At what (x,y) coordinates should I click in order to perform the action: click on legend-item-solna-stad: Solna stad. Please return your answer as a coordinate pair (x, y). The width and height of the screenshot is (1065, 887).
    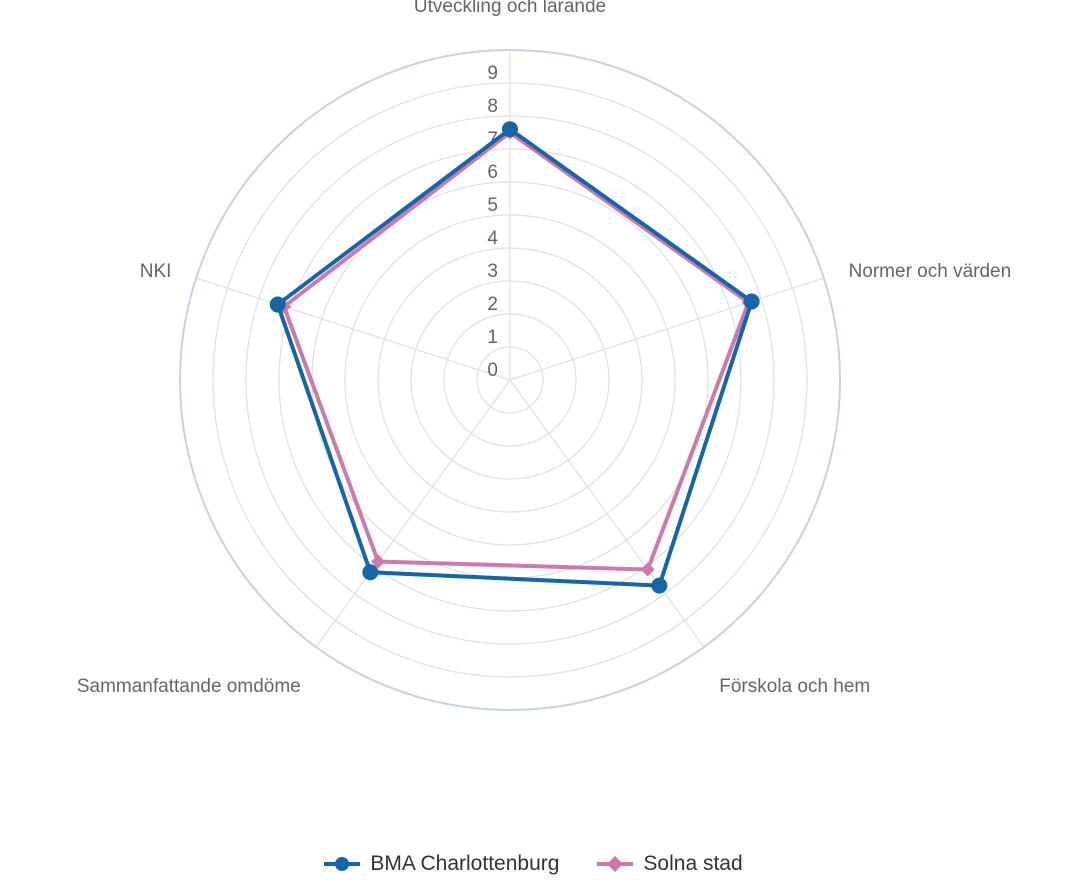
    Looking at the image, I should click on (669, 864).